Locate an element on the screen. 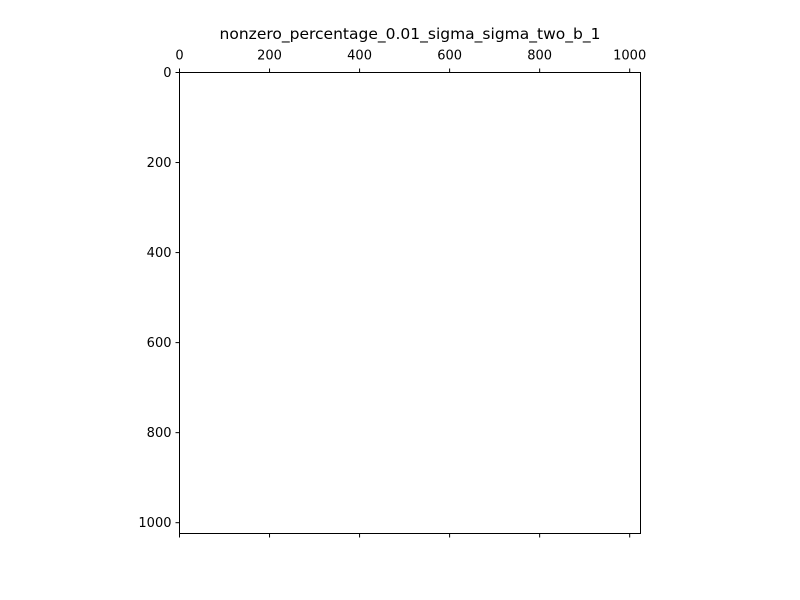 The width and height of the screenshot is (800, 600). y-tick-label: 1000 is located at coordinates (154, 523).